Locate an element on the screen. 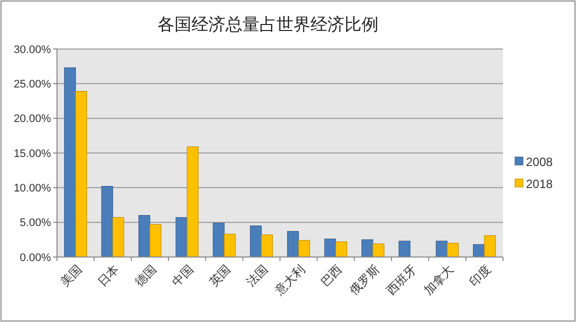  legend-label: 2008 is located at coordinates (540, 162).